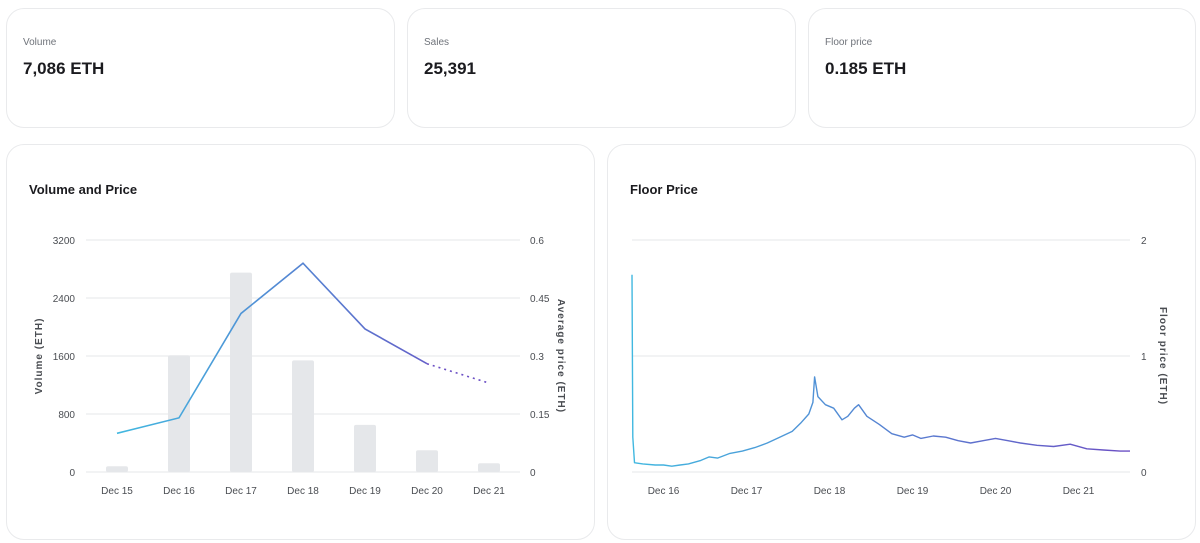 This screenshot has height=543, width=1200. I want to click on stat-label: Sales, so click(437, 42).